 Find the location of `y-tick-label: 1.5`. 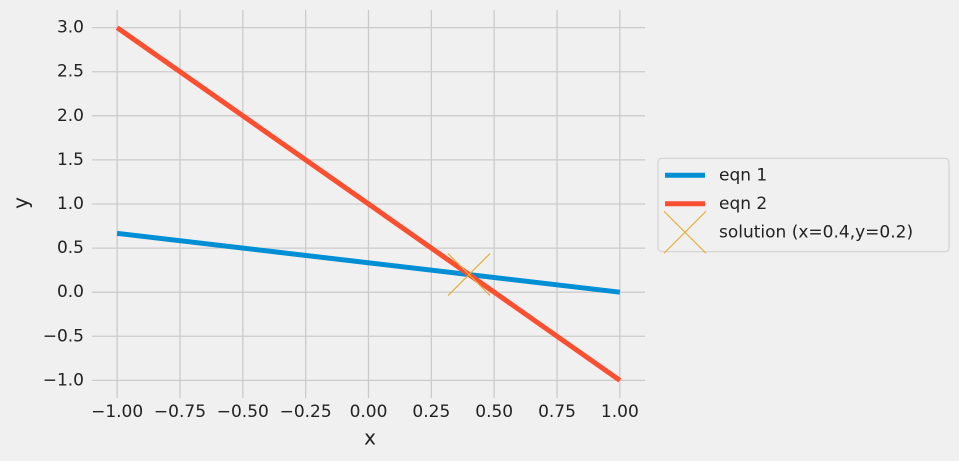

y-tick-label: 1.5 is located at coordinates (70, 160).